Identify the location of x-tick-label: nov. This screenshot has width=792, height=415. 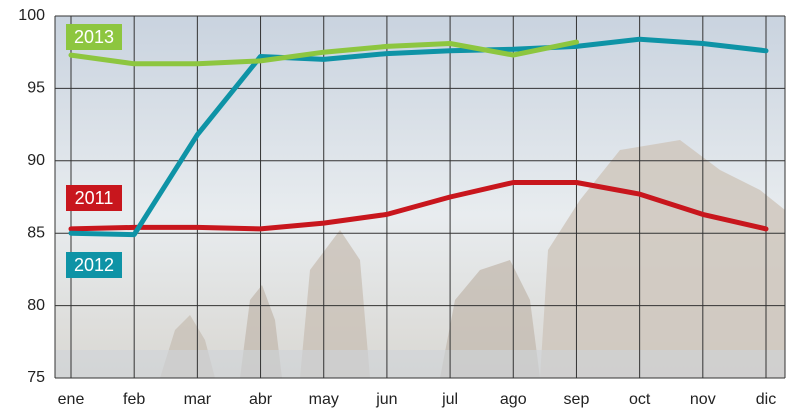
(703, 399).